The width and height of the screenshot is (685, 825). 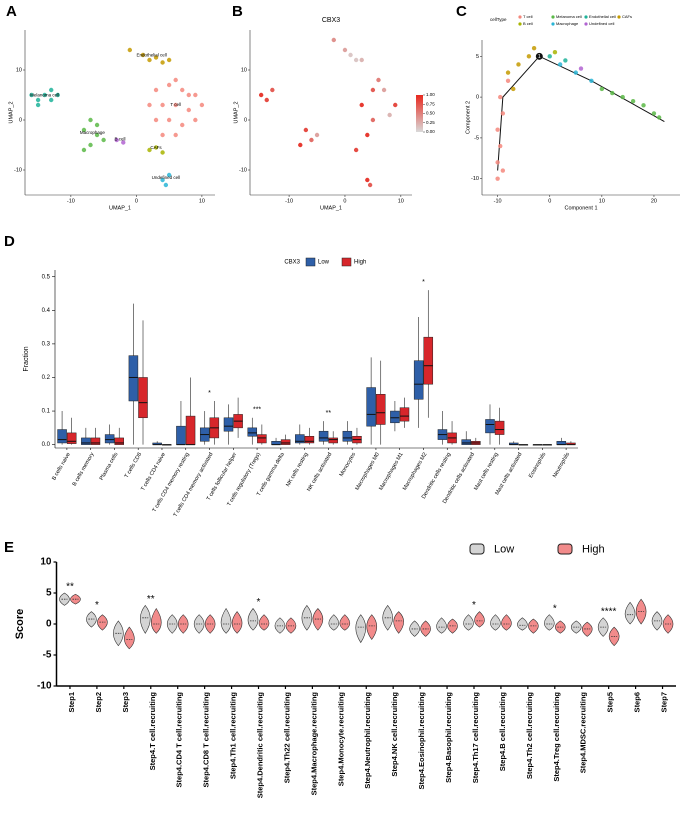 I want to click on significance: *, so click(x=423, y=282).